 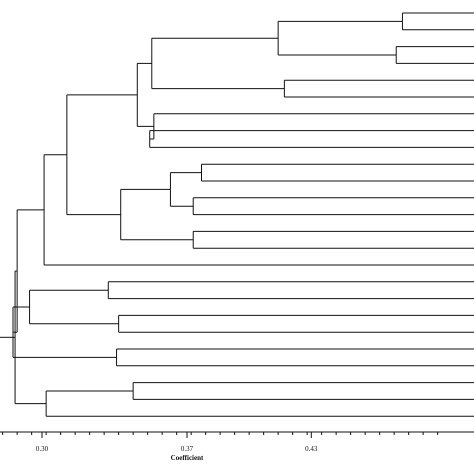 What do you see at coordinates (311, 449) in the screenshot?
I see `axis-tick-label: 0.43` at bounding box center [311, 449].